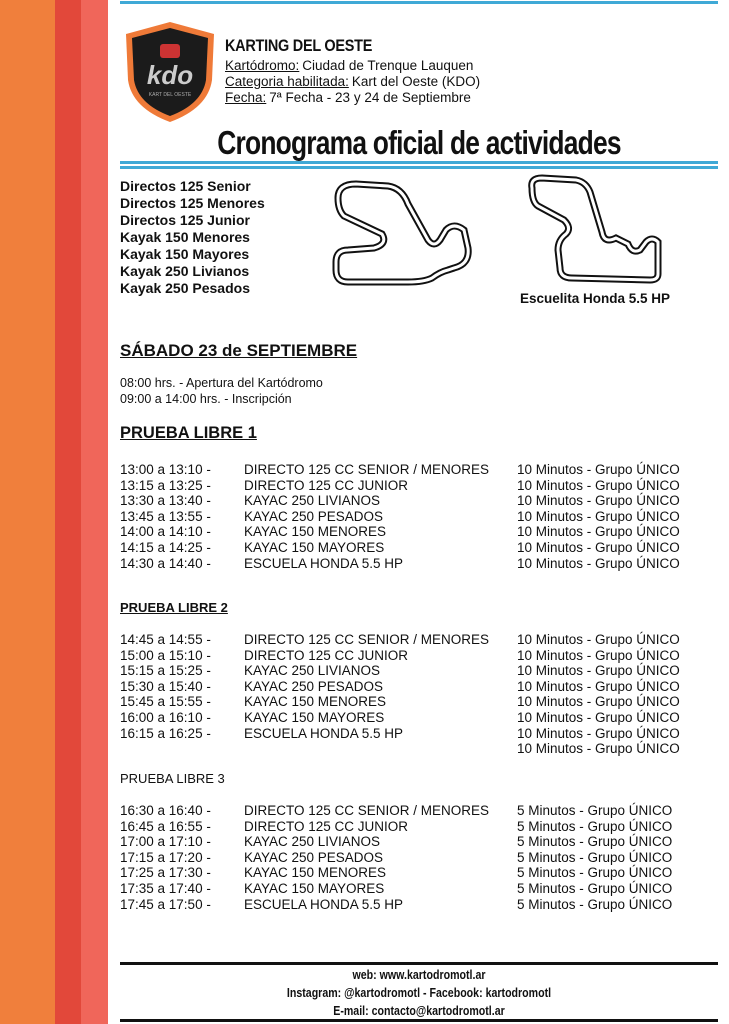 The width and height of the screenshot is (729, 1024). I want to click on svg-text: kdo, so click(170, 75).